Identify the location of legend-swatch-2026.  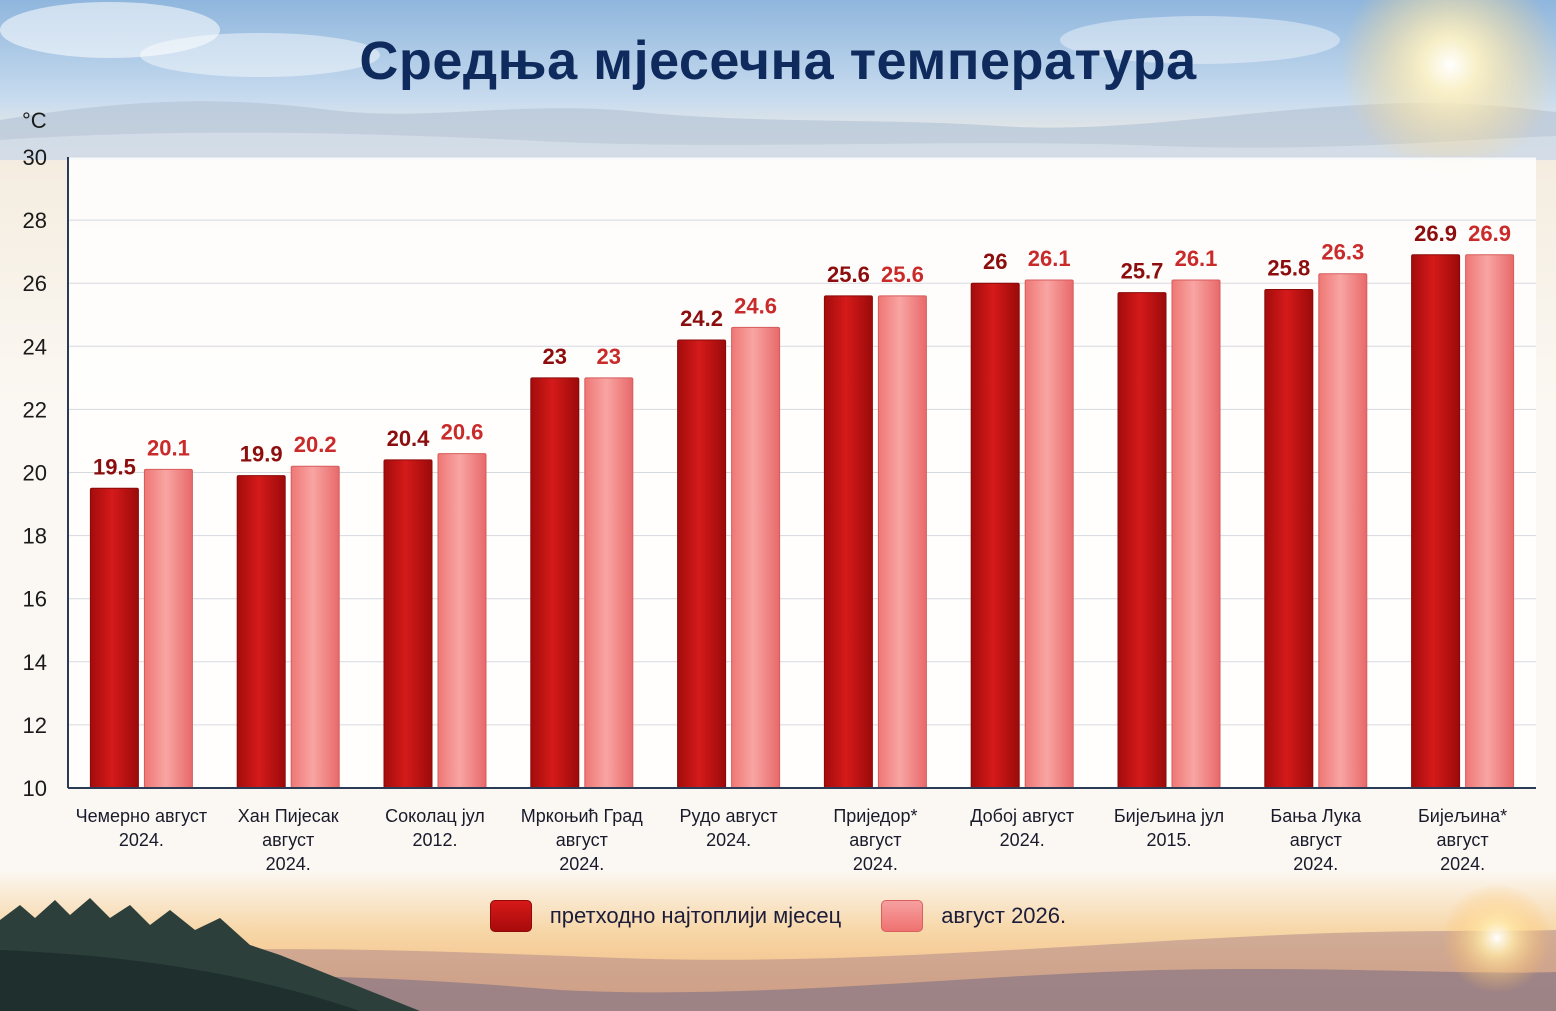
(902, 916).